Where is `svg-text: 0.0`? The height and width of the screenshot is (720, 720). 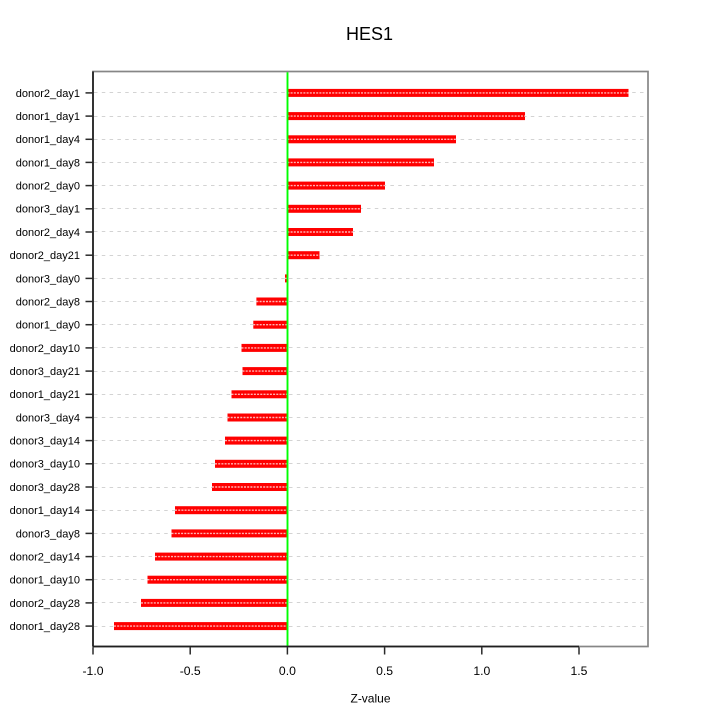
svg-text: 0.0 is located at coordinates (287, 671).